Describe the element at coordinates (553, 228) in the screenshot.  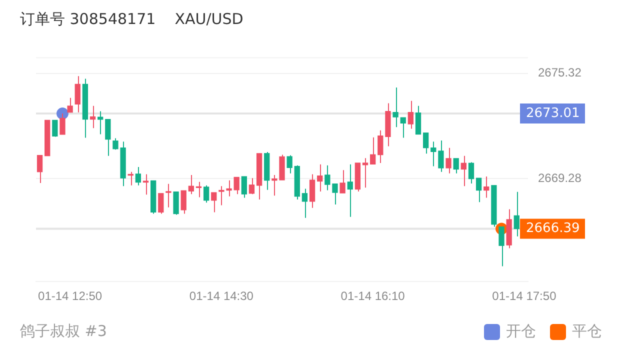
I see `ref-line-label: 2666.39` at that location.